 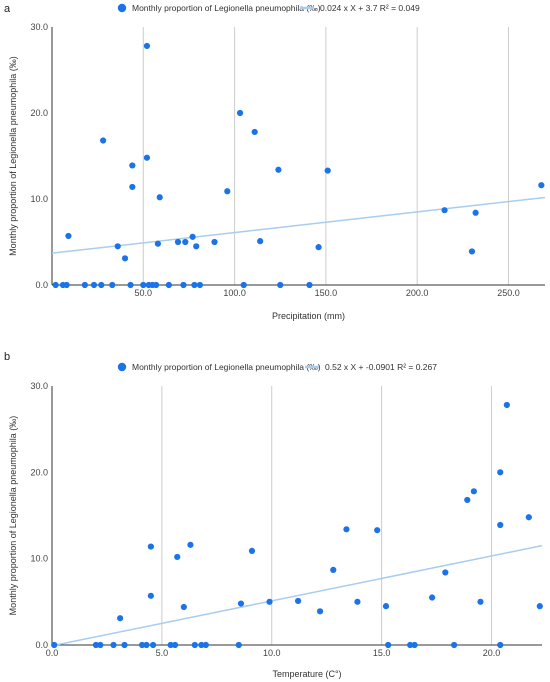 What do you see at coordinates (52, 653) in the screenshot?
I see `x-tick-label: 0.0` at bounding box center [52, 653].